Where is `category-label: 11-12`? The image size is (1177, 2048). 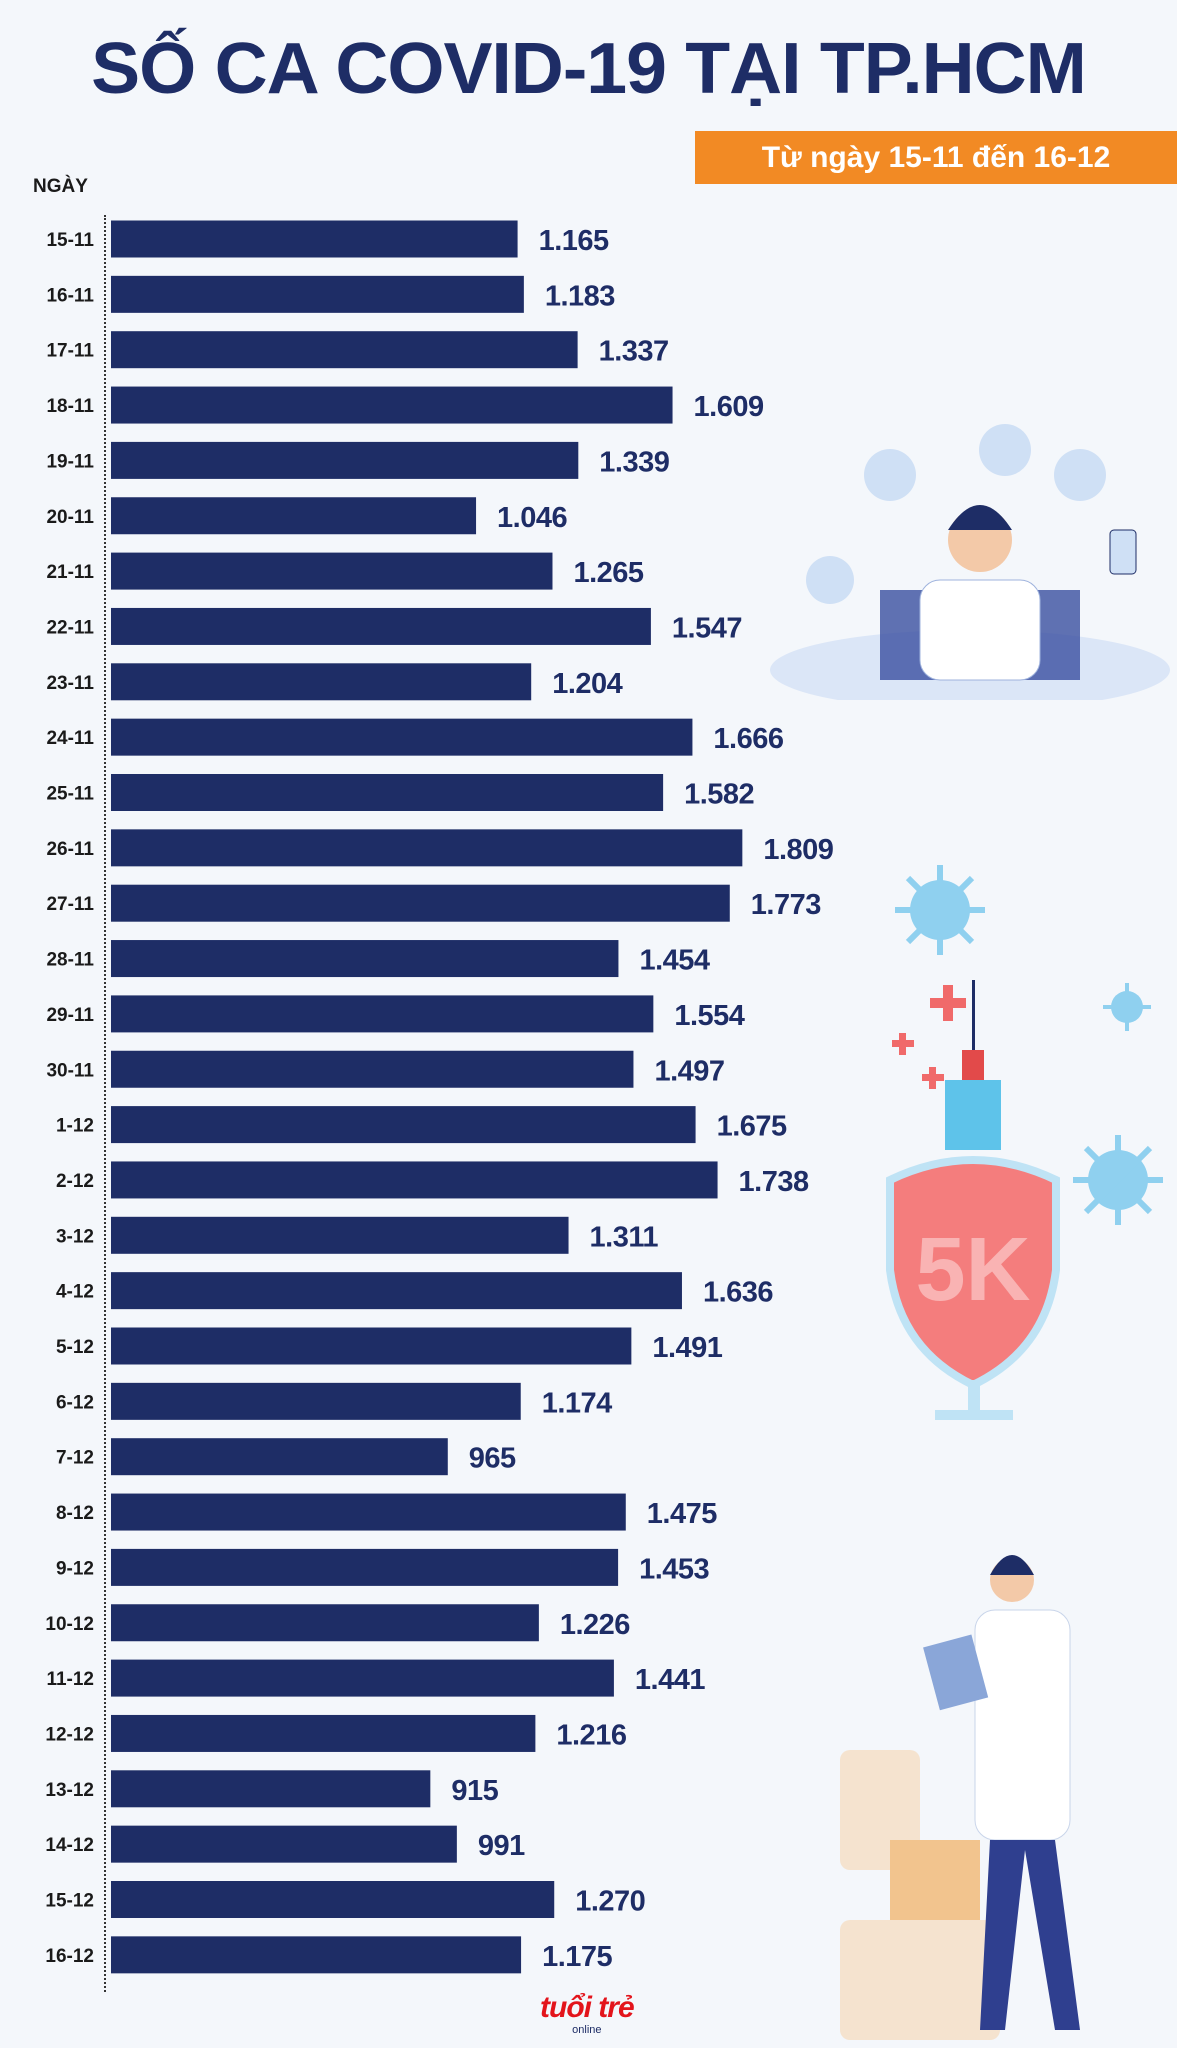 category-label: 11-12 is located at coordinates (70, 1679).